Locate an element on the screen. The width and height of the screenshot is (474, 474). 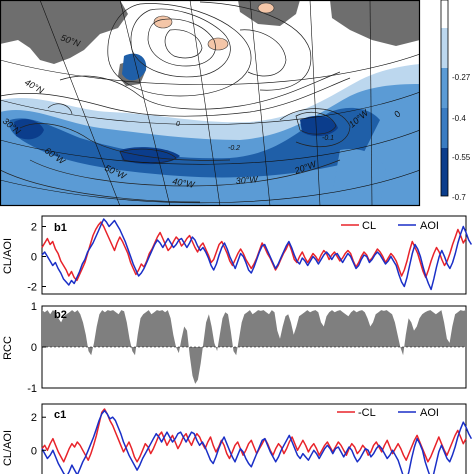
legend-aoi-c1: AOI is located at coordinates (429, 413).